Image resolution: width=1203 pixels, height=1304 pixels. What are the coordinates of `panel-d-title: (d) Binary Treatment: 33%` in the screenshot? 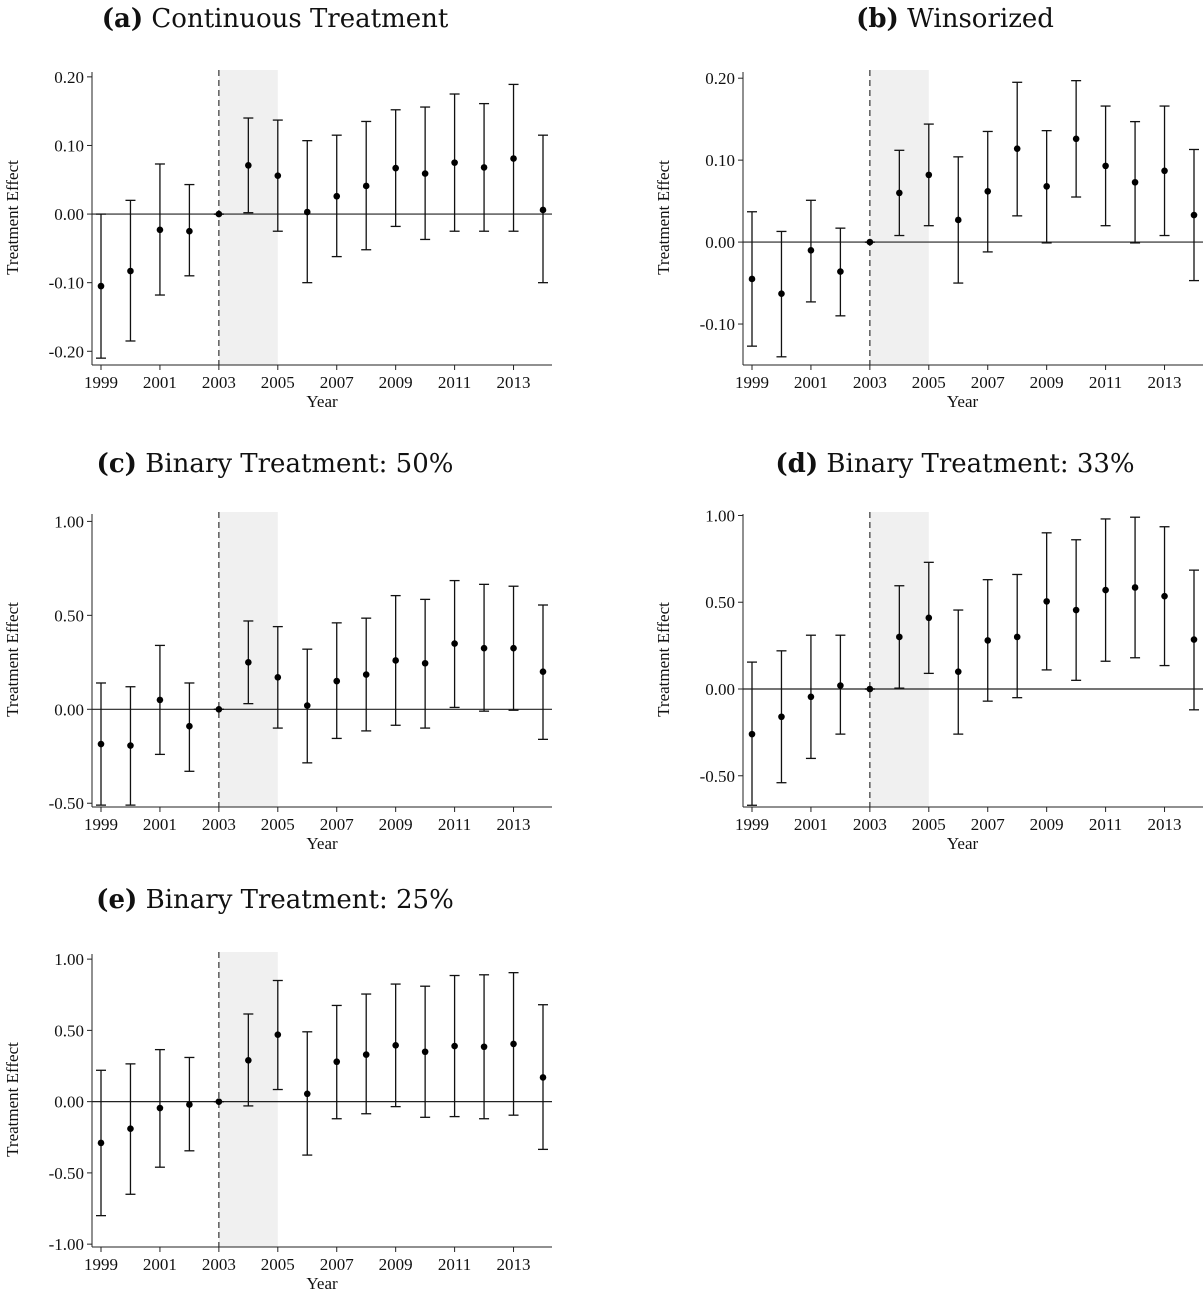 It's located at (955, 464).